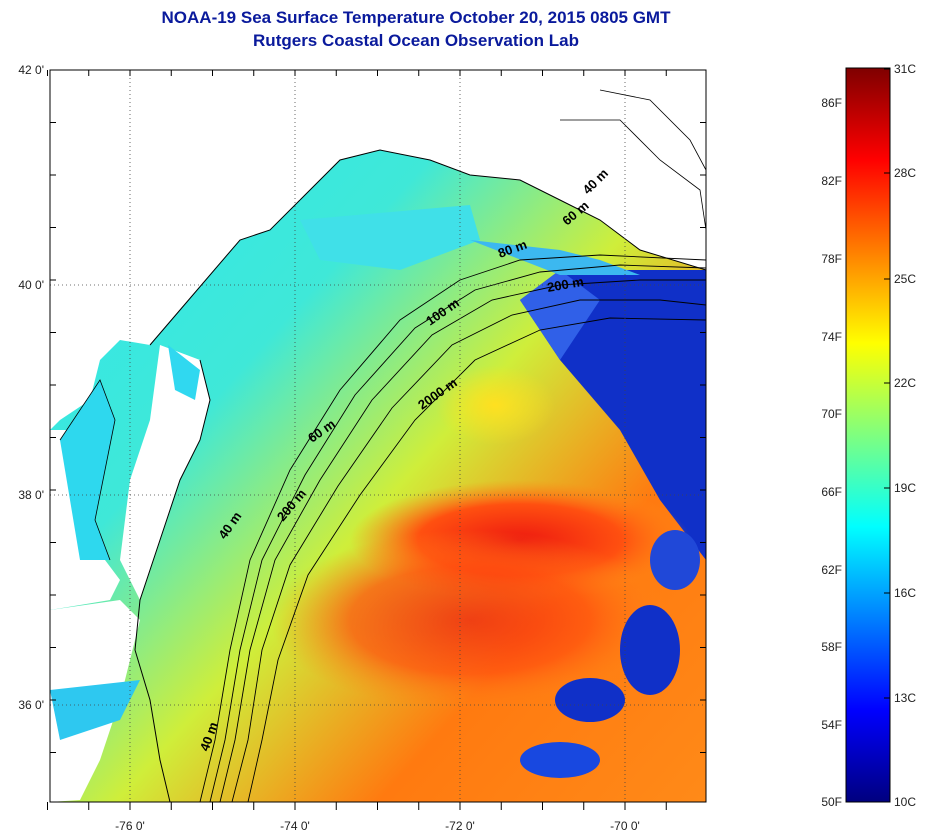 The image size is (928, 832). What do you see at coordinates (831, 647) in the screenshot?
I see `colorbar-f-label: 58F` at bounding box center [831, 647].